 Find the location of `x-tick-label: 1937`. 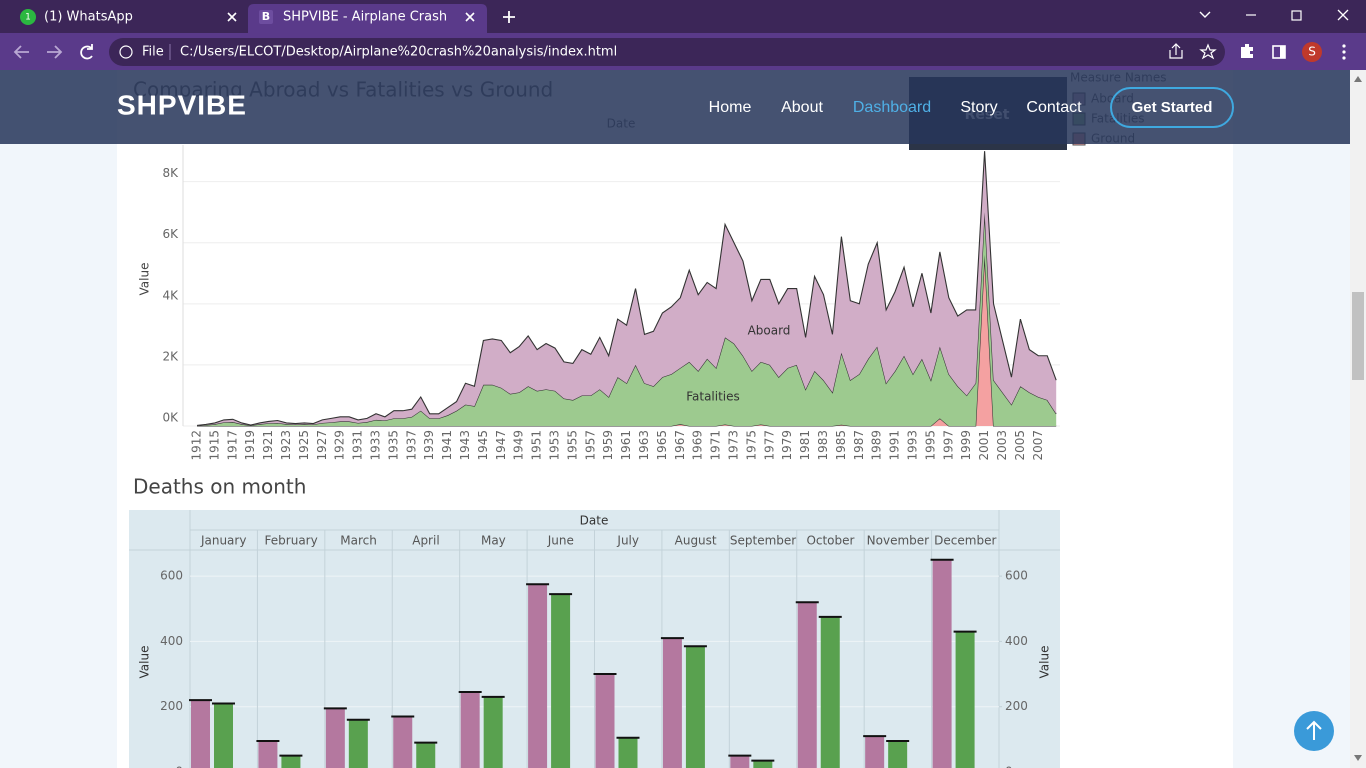

x-tick-label: 1937 is located at coordinates (411, 445).